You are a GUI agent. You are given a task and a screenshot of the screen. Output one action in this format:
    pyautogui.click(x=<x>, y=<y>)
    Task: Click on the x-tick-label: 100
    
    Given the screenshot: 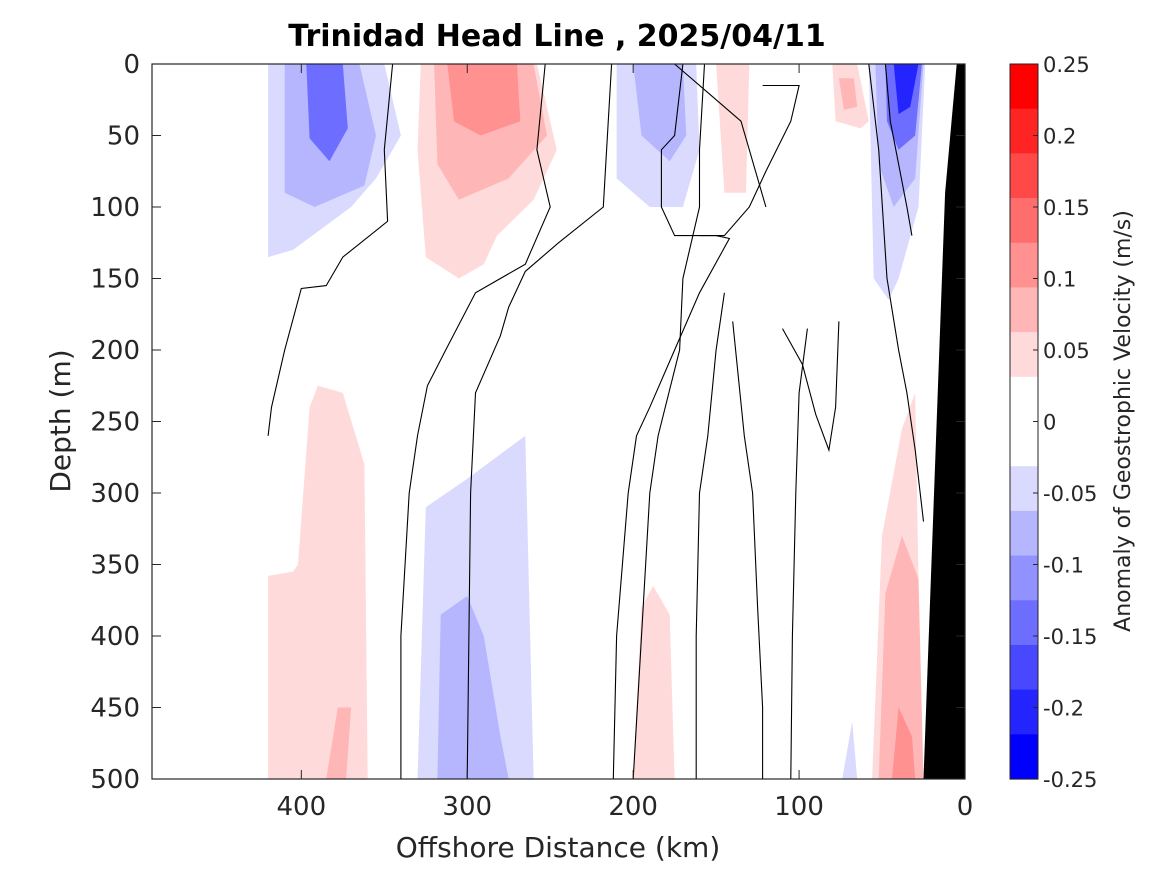 What is the action you would take?
    pyautogui.click(x=799, y=807)
    